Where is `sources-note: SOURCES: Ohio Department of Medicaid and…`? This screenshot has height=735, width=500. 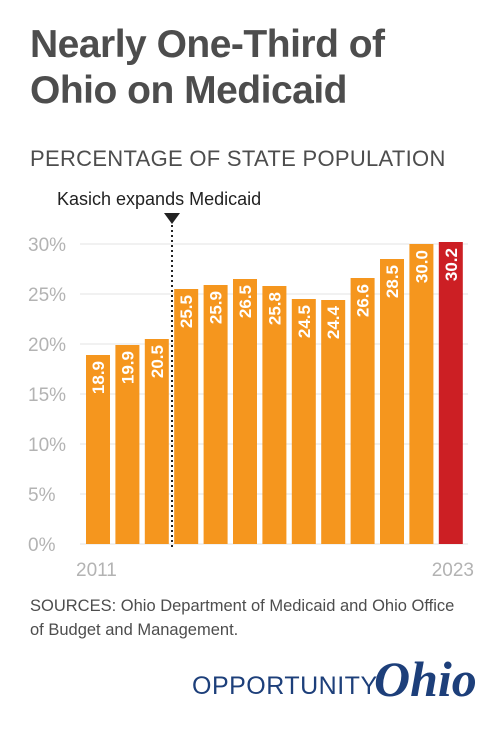
sources-note: SOURCES: Ohio Department of Medicaid and… is located at coordinates (242, 618).